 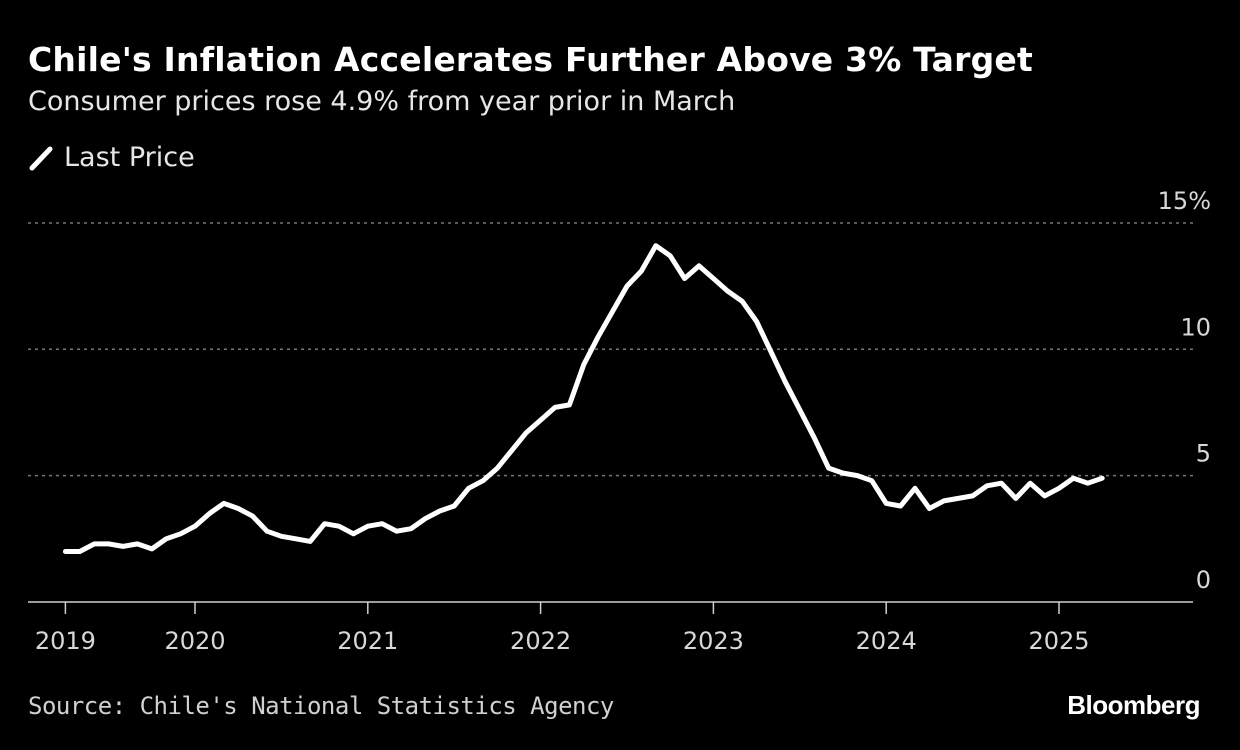 I want to click on x-tick-label: 2021, so click(x=367, y=641).